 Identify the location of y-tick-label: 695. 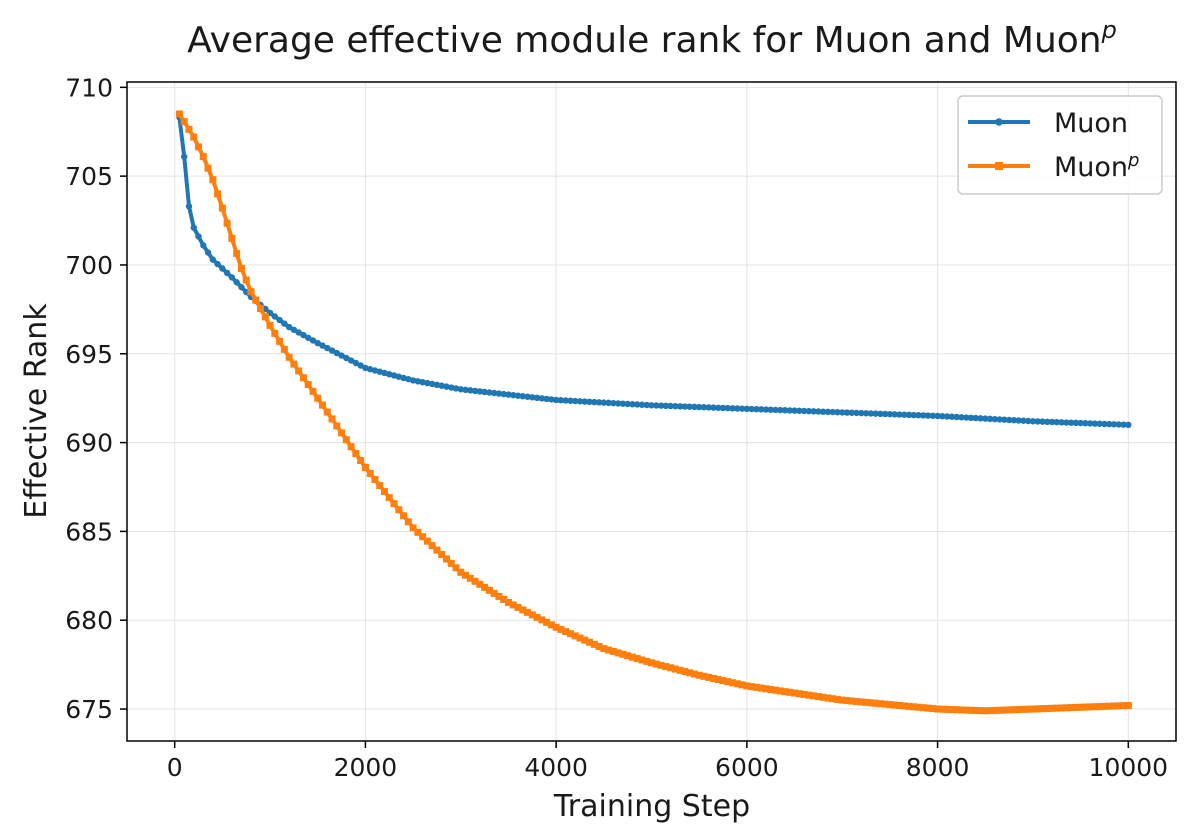
(89, 354).